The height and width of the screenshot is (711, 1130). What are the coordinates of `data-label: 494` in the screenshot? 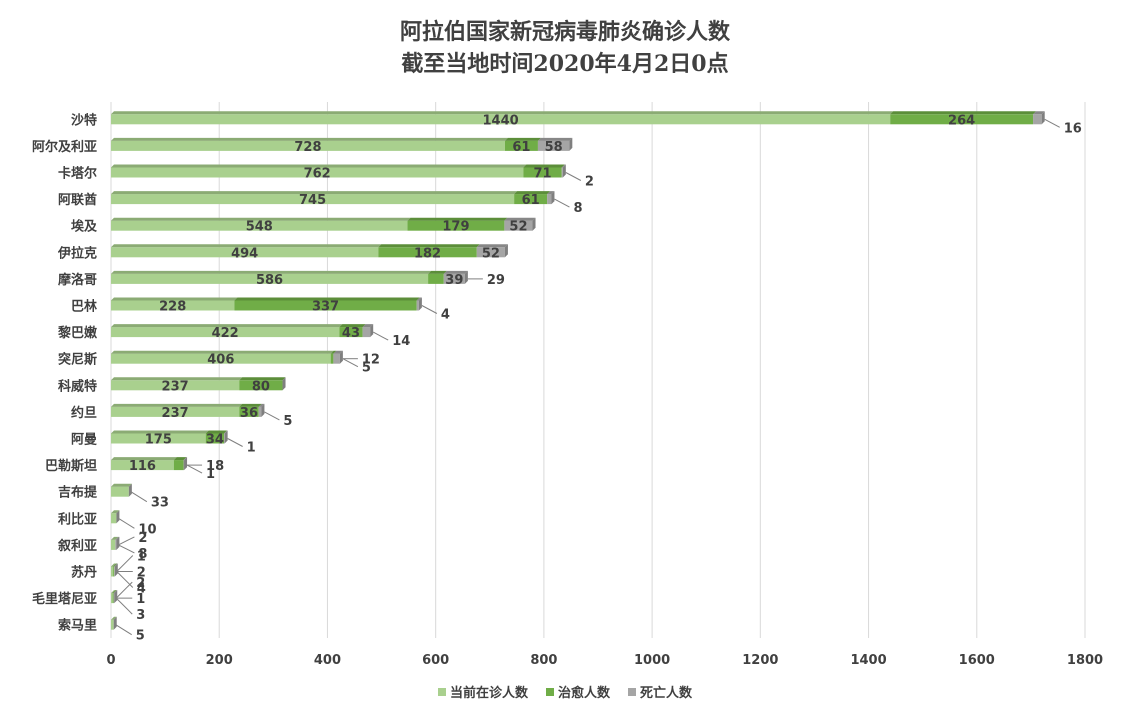 It's located at (244, 253).